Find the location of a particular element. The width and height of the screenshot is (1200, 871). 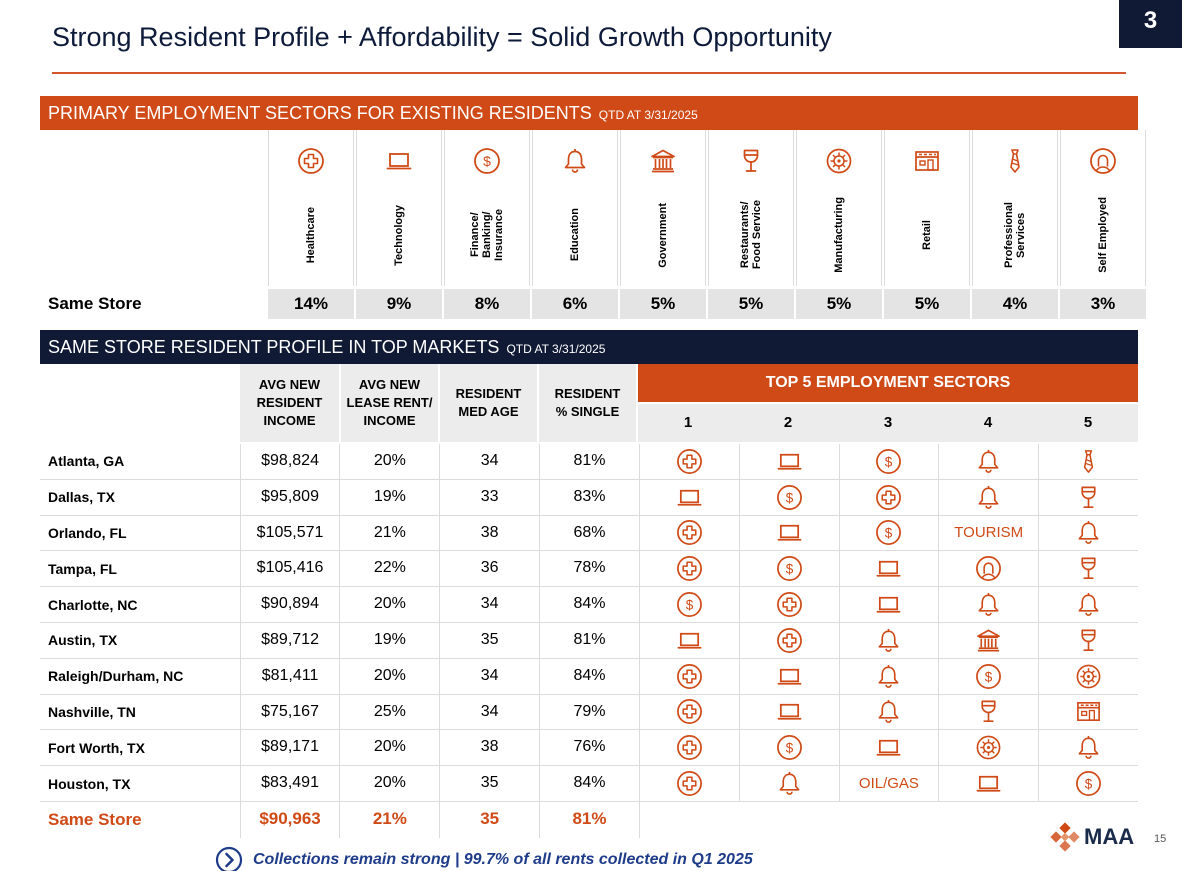

median-age: 38 is located at coordinates (489, 533).